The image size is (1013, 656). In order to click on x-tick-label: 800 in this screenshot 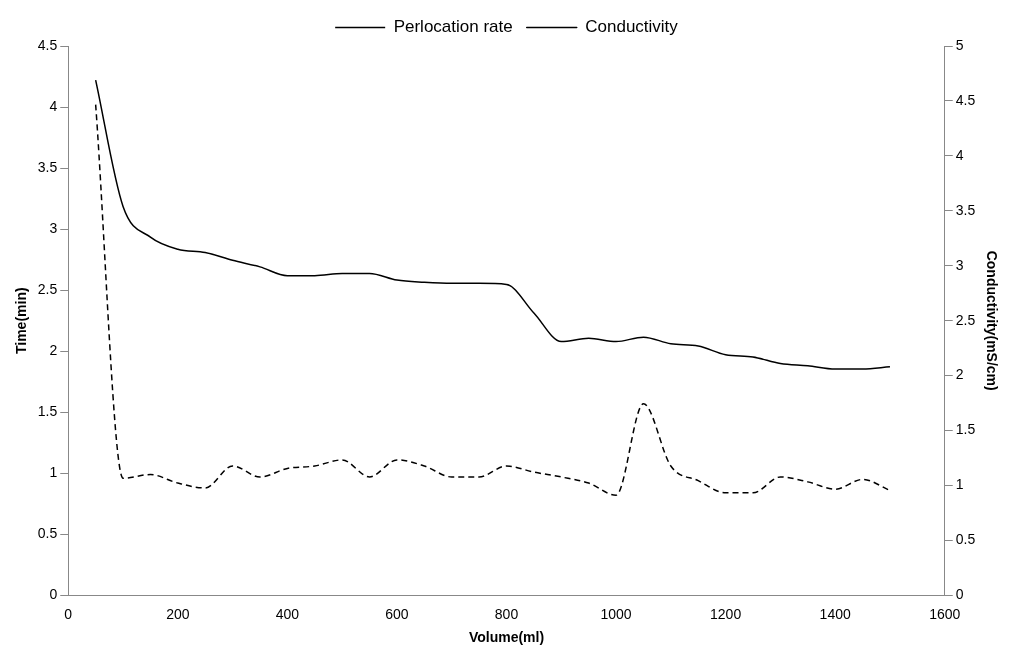, I will do `click(506, 613)`.